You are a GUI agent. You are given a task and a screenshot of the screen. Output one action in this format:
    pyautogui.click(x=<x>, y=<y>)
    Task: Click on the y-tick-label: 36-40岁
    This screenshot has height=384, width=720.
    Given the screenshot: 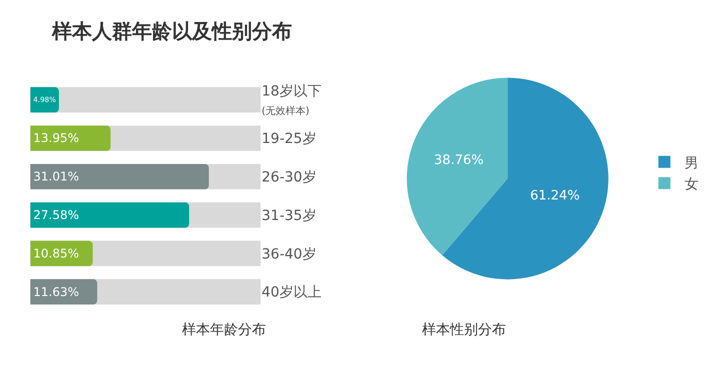 What is the action you would take?
    pyautogui.click(x=289, y=254)
    